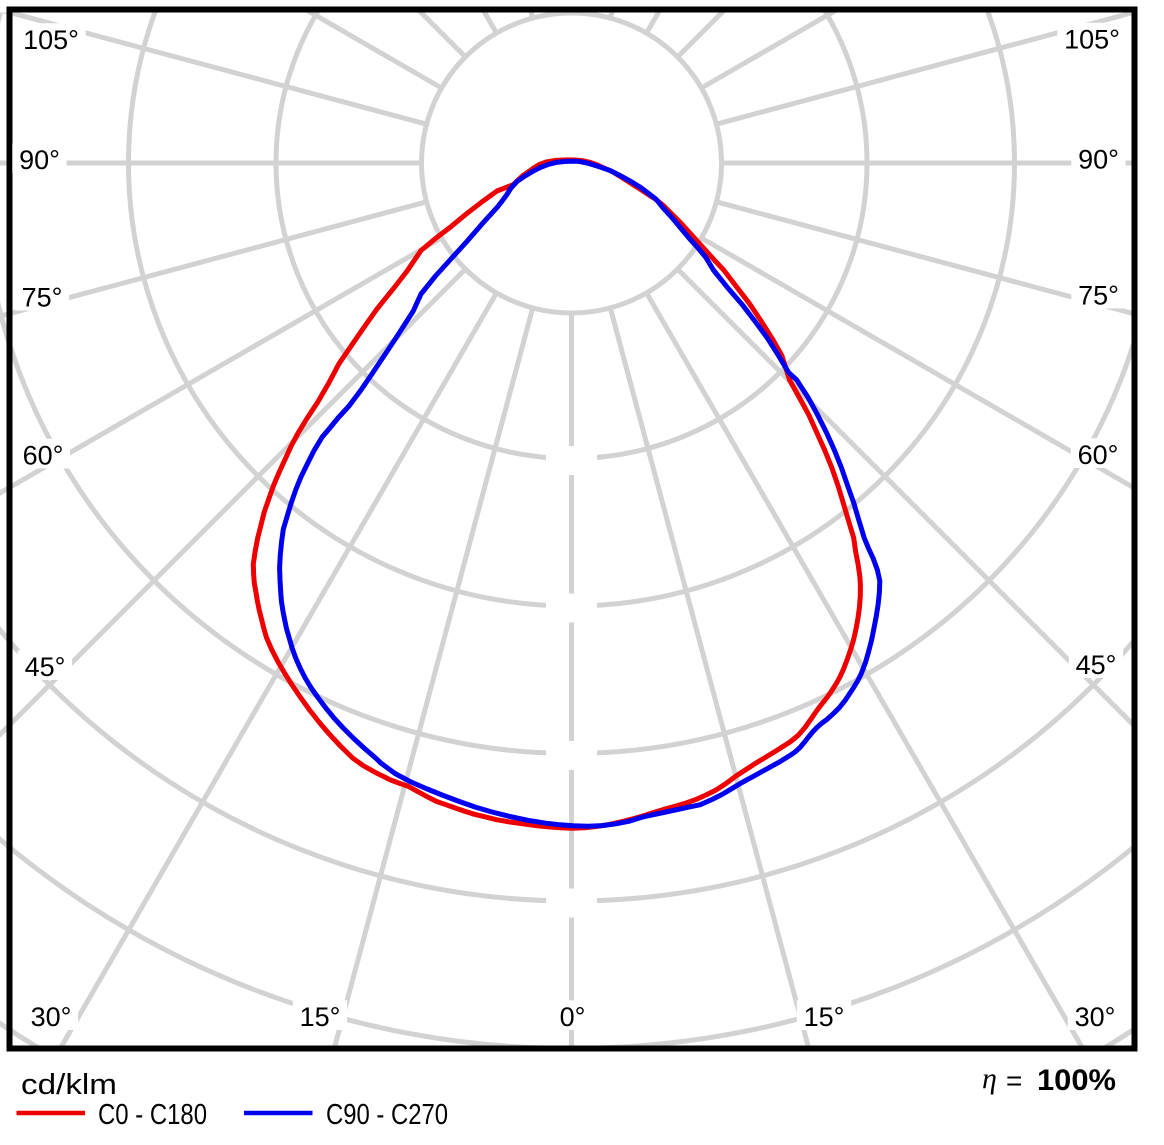  I want to click on svg-text: C90 - C270, so click(387, 1115).